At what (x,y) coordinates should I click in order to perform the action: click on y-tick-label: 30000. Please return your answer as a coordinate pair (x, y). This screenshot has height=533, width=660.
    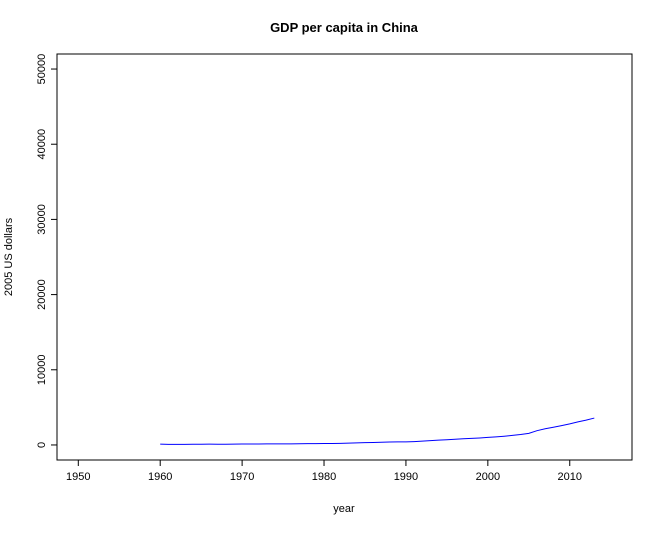
    Looking at the image, I should click on (42, 219).